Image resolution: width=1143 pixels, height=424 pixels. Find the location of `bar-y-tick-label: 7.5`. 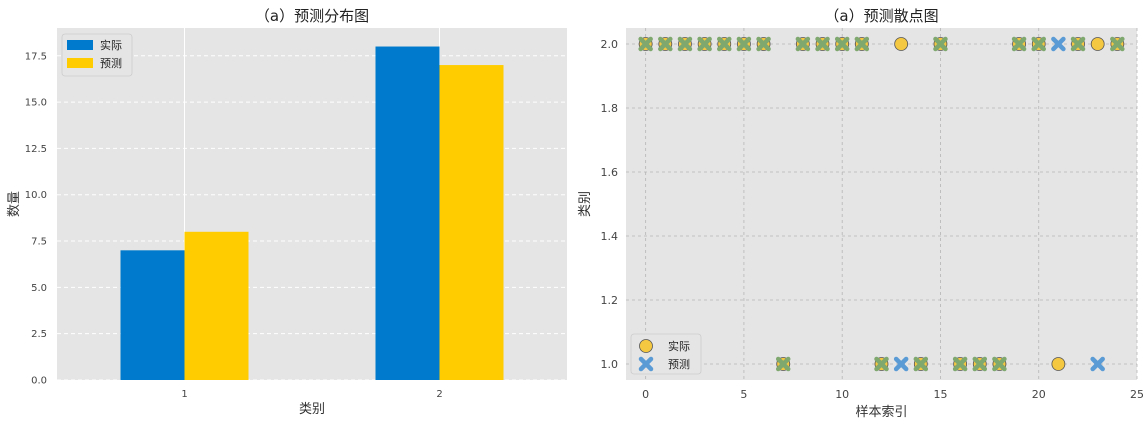

bar-y-tick-label: 7.5 is located at coordinates (39, 242).